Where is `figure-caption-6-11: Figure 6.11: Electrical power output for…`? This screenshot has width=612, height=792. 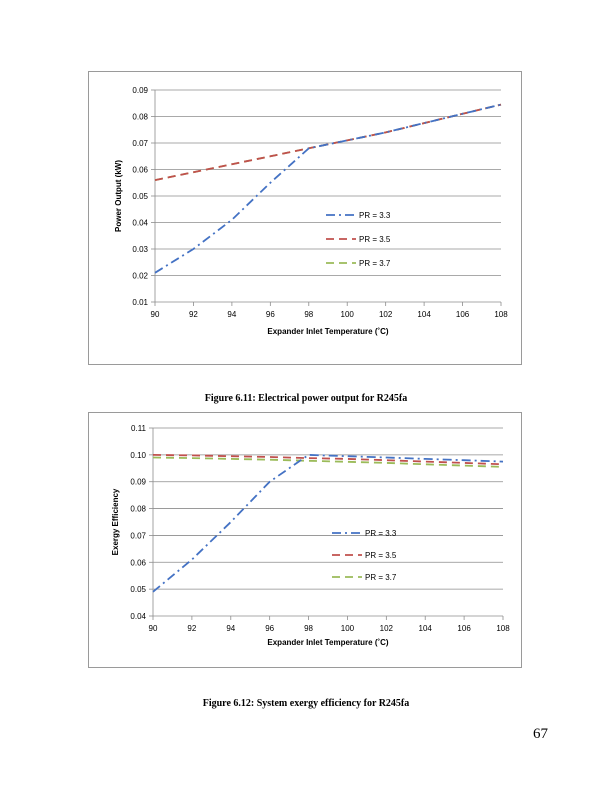 figure-caption-6-11: Figure 6.11: Electrical power output for… is located at coordinates (306, 398).